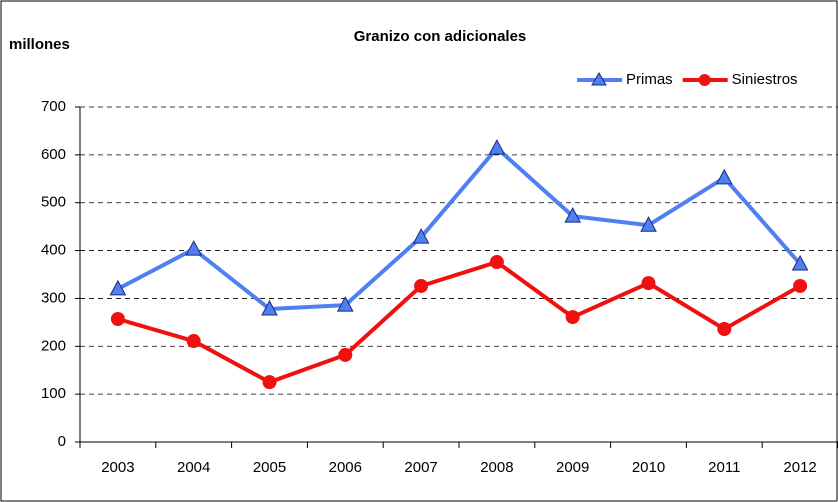 The image size is (838, 502). I want to click on y-tick-label: 0, so click(62, 441).